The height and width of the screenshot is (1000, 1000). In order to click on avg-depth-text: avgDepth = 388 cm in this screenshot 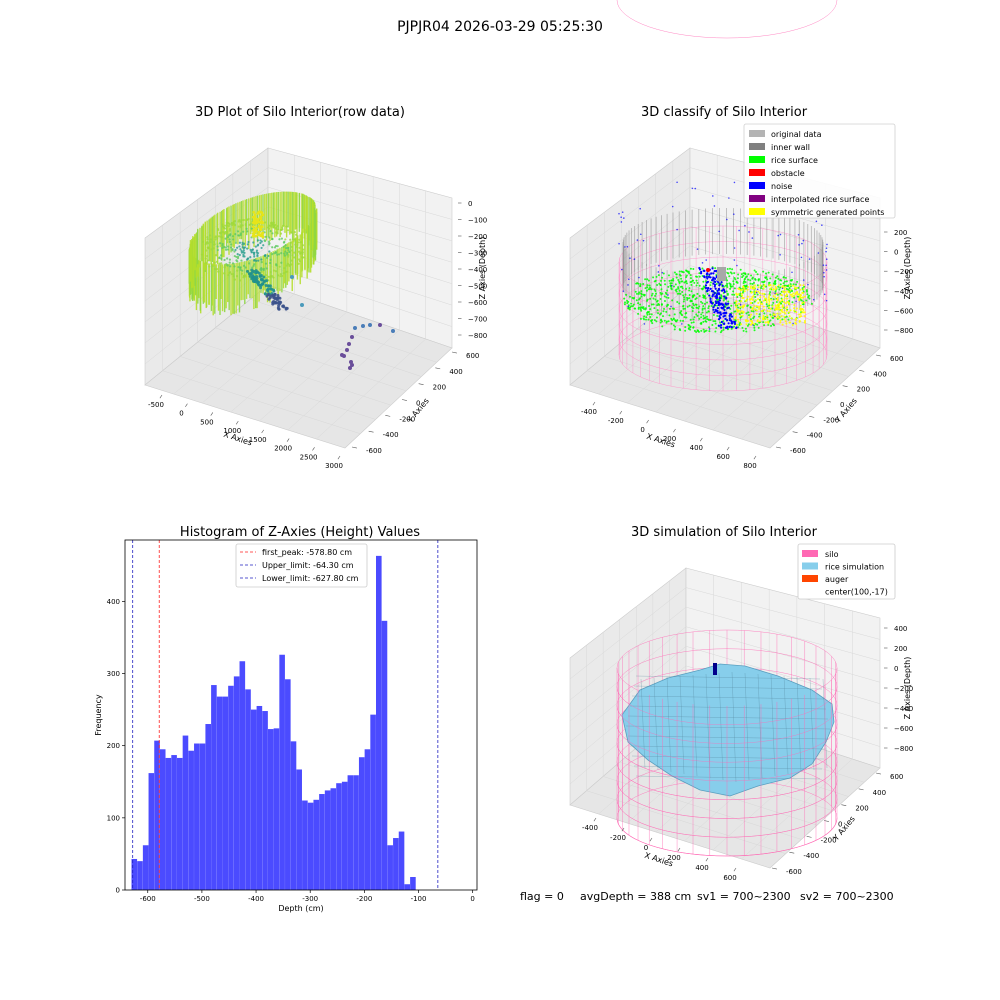, I will do `click(635, 896)`.